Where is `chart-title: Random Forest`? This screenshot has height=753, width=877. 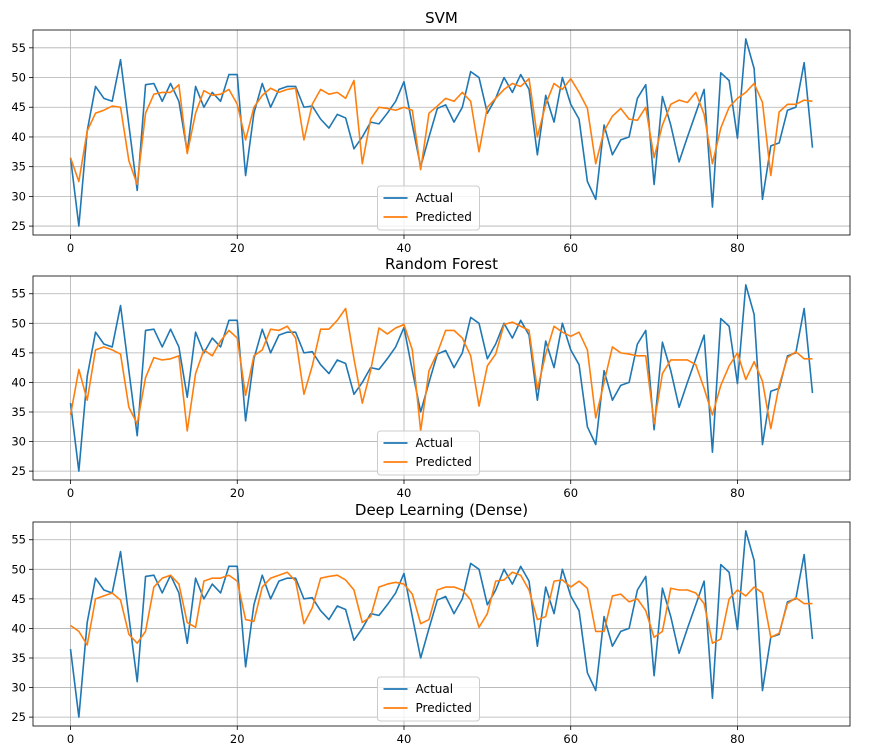
chart-title: Random Forest is located at coordinates (441, 264).